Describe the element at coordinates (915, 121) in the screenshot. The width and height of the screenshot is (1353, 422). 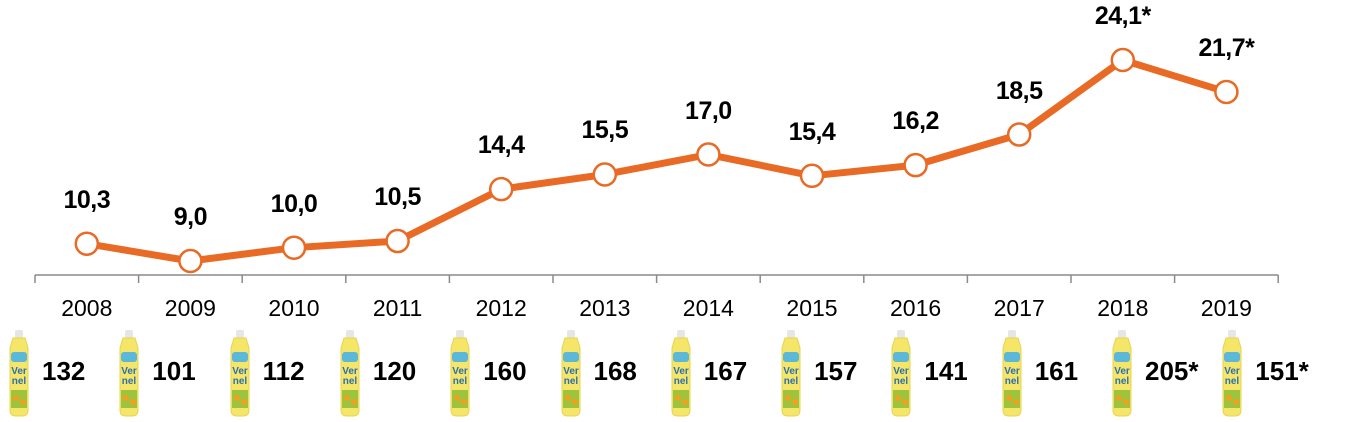
I see `value-label: 16,2` at that location.